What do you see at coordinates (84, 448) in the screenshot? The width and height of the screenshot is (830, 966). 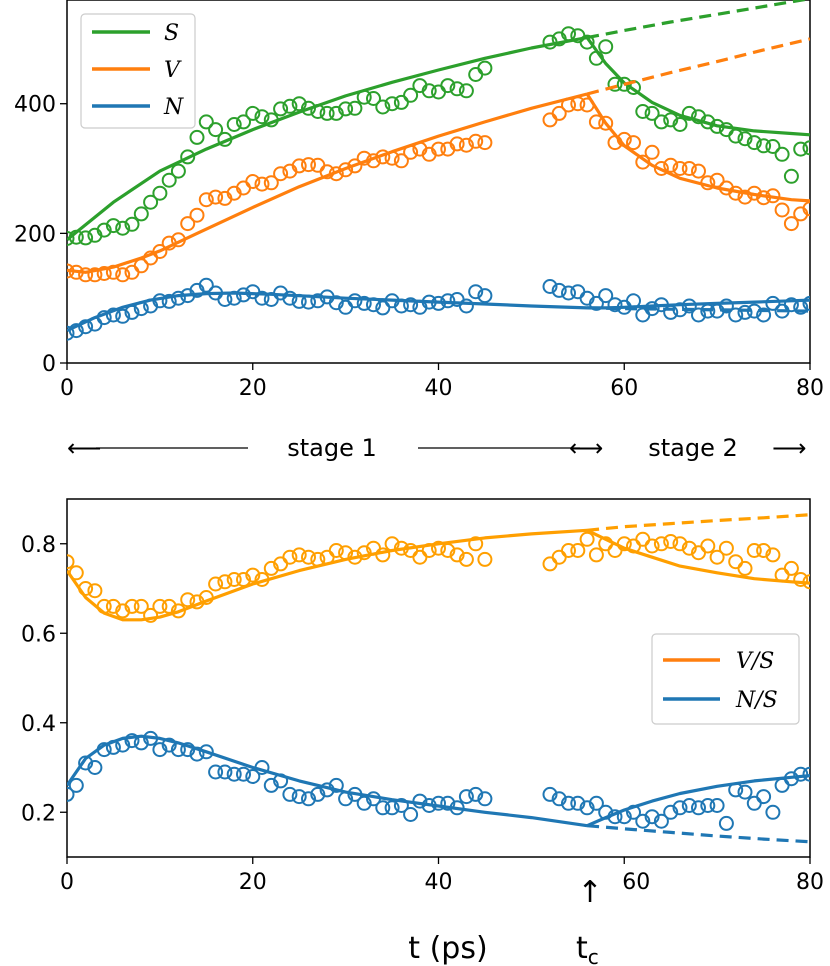 I see `stage1-left-arrow: ⟵` at bounding box center [84, 448].